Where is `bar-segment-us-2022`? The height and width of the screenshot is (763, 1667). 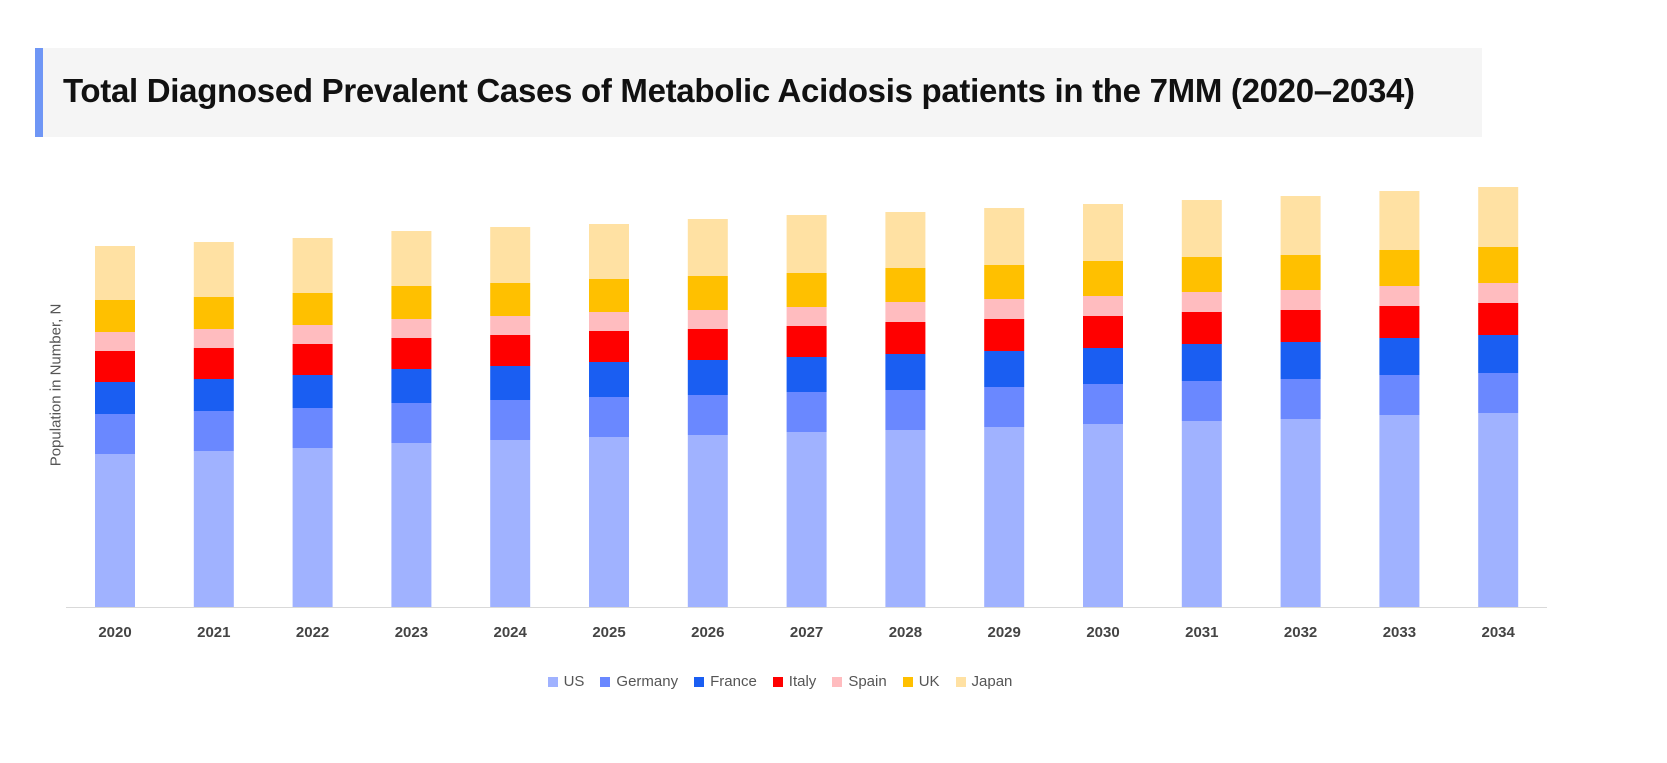 bar-segment-us-2022 is located at coordinates (312, 527).